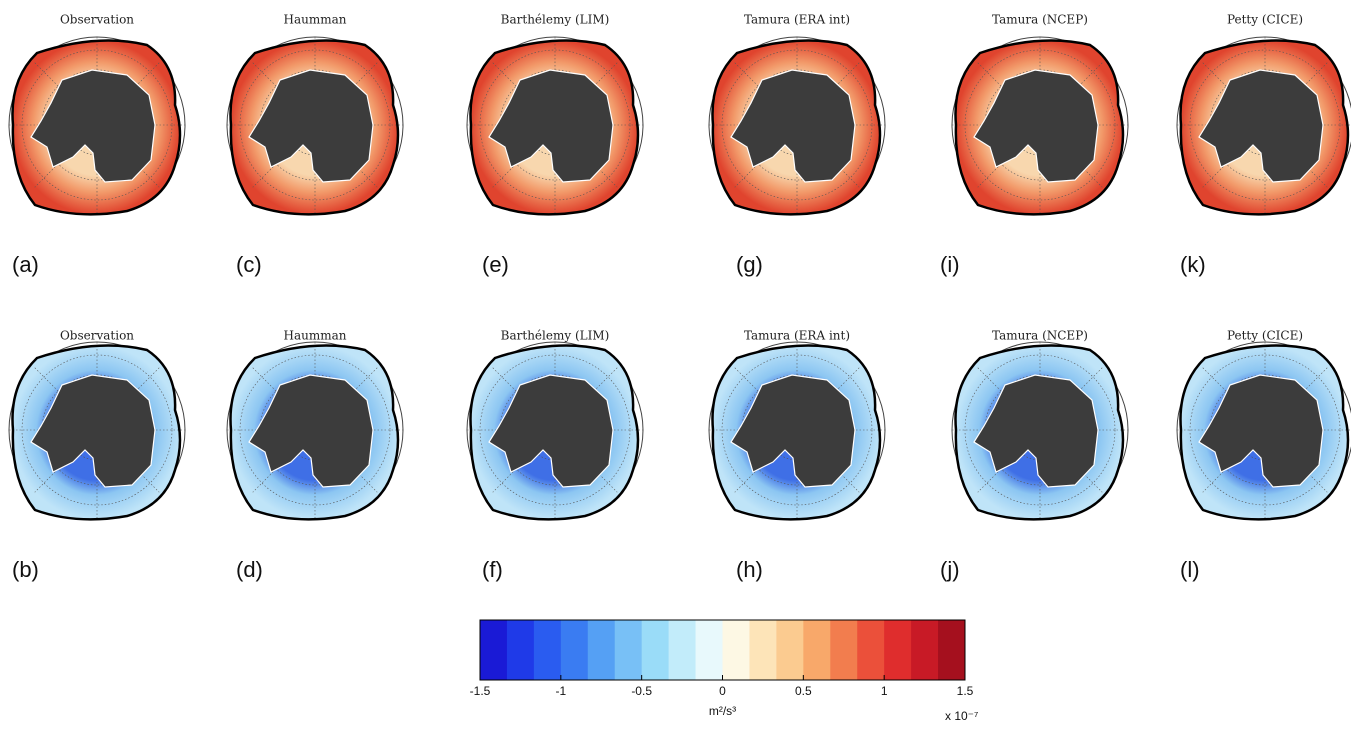  I want to click on panel-label: (d), so click(249, 569).